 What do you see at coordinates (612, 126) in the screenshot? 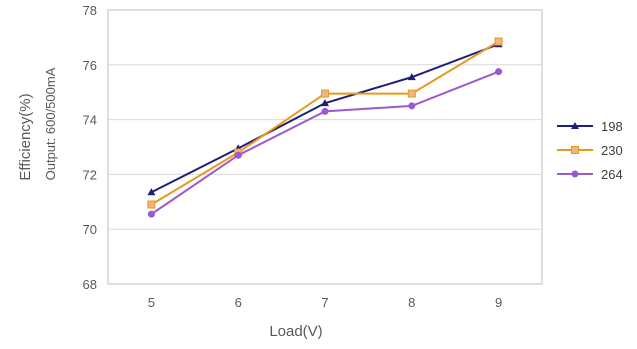
I see `legend-label: 198` at bounding box center [612, 126].